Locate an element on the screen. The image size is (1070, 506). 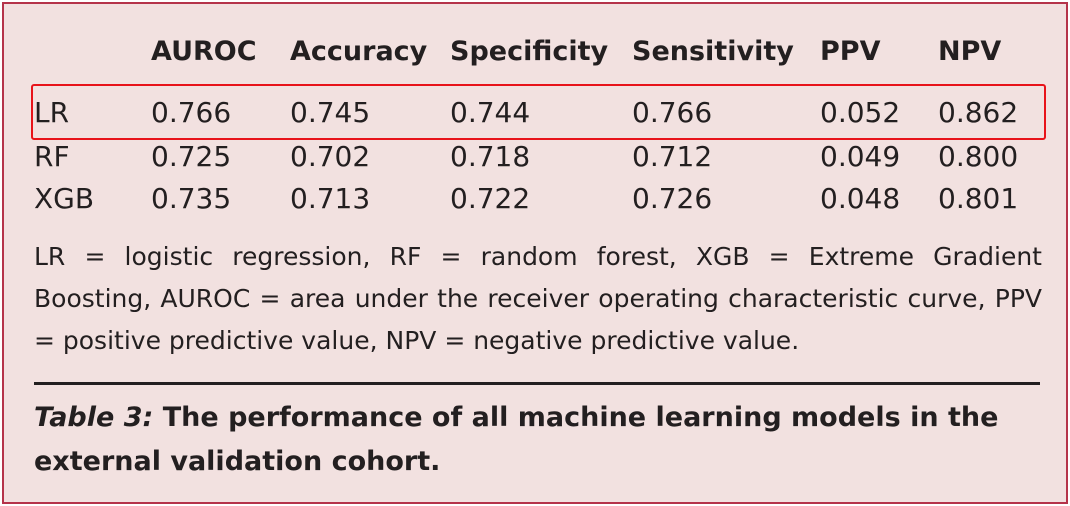
table-row-rf: RF 0.725 0.702 0.718 0.712 0.049 0.800 is located at coordinates (539, 160).